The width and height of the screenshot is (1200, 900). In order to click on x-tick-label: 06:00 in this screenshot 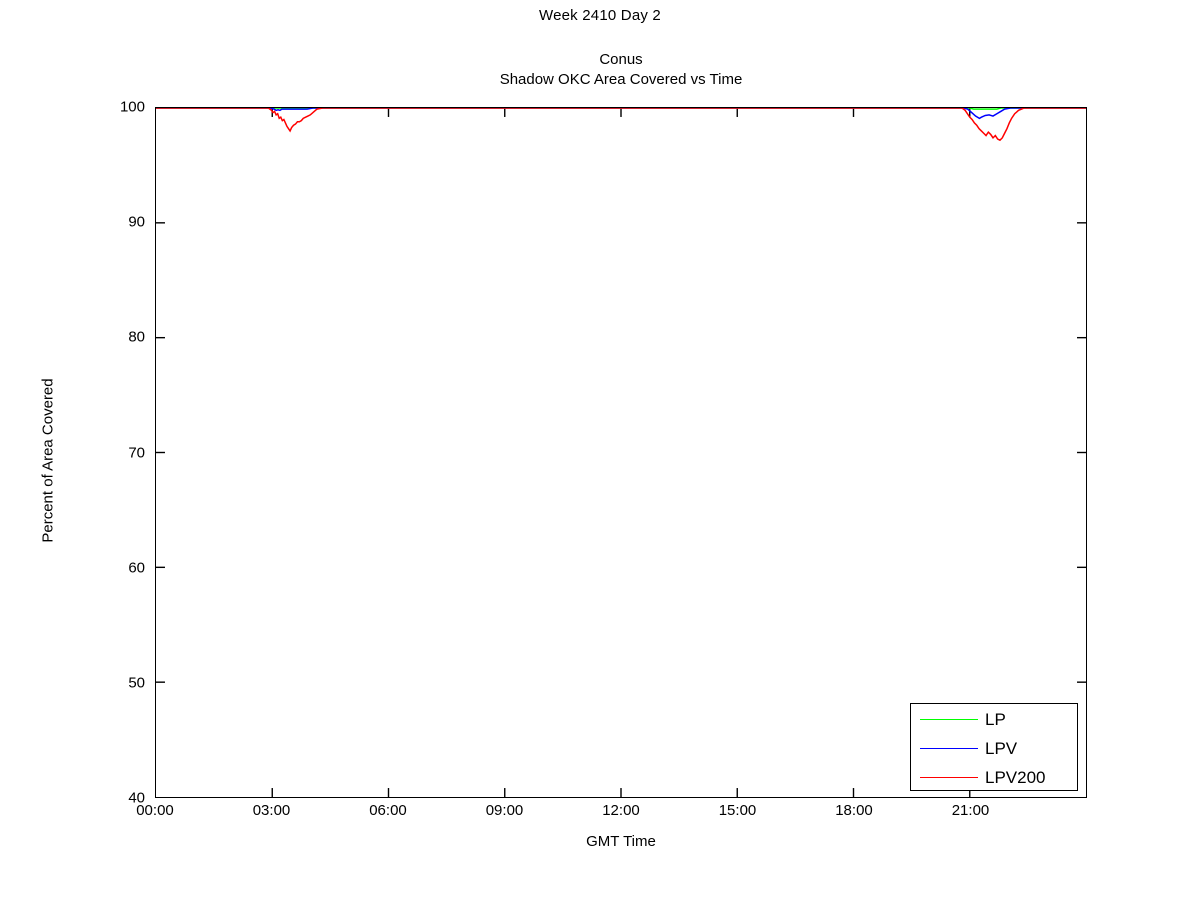, I will do `click(388, 810)`.